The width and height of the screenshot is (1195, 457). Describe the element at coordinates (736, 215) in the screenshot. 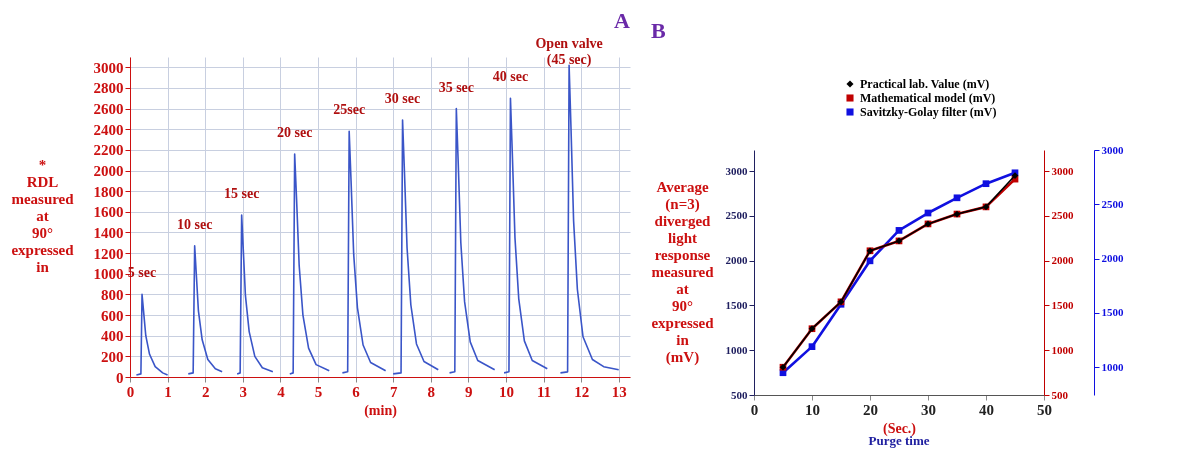

I see `y2-tick-label: 2500` at that location.